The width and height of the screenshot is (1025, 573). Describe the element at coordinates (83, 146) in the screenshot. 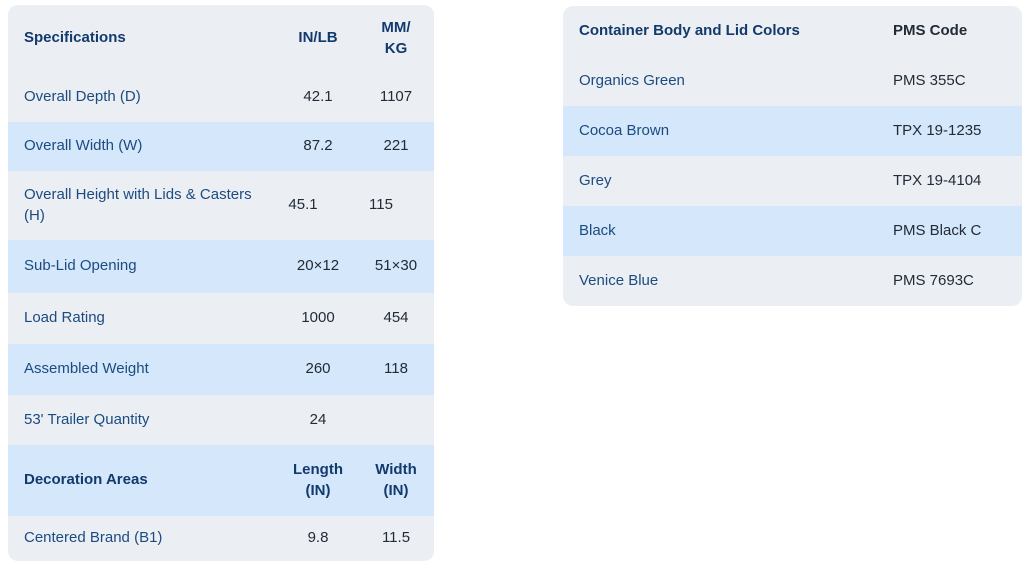

I see `spec-row-label: Overall Width (W)` at that location.